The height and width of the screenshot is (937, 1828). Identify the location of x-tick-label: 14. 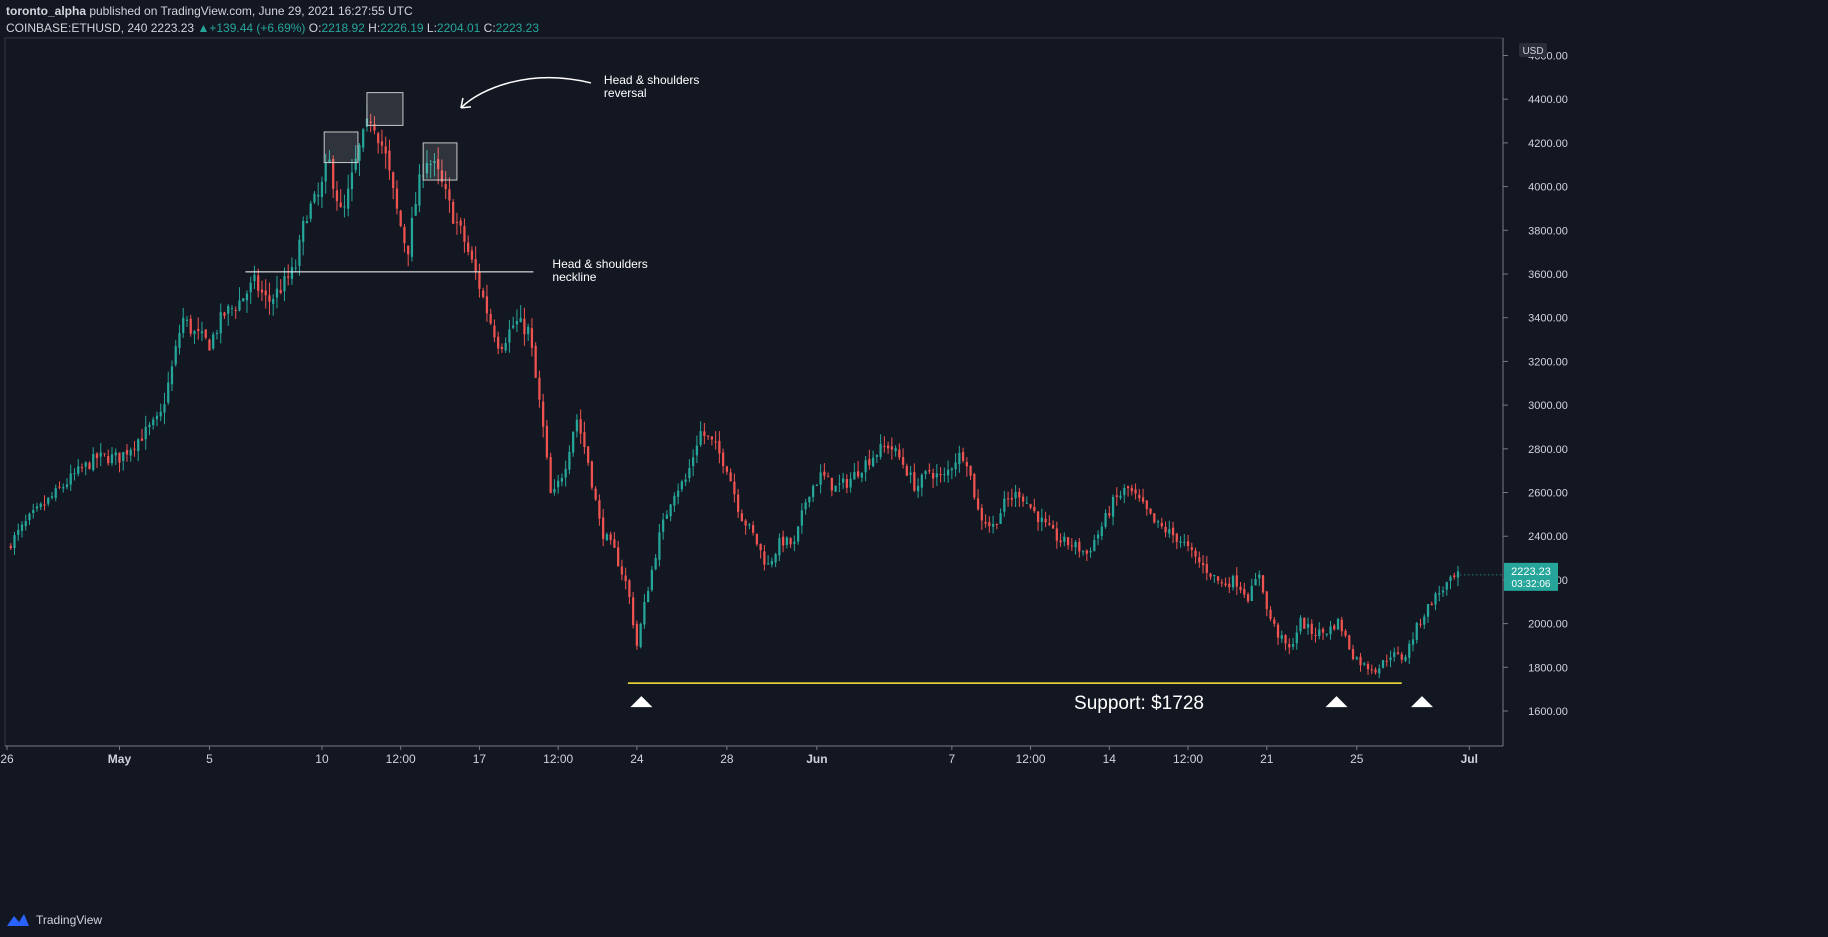
(1110, 759).